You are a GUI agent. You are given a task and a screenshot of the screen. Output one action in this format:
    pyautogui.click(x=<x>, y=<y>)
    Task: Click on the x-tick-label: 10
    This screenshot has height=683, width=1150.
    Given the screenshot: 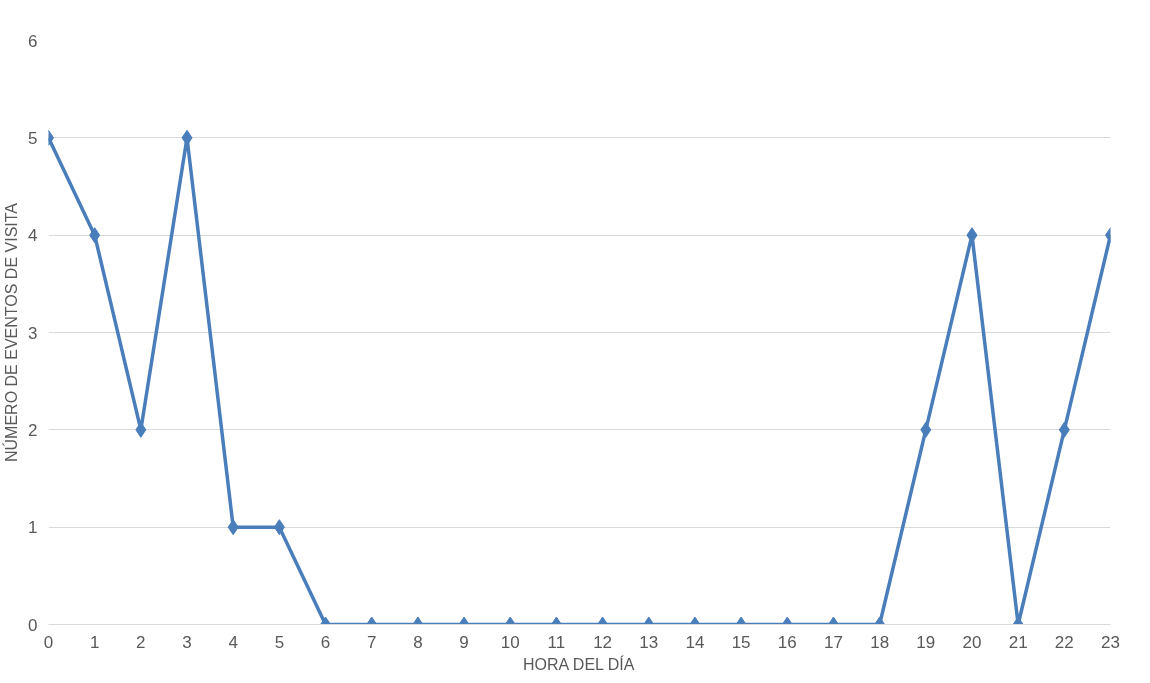 What is the action you would take?
    pyautogui.click(x=510, y=642)
    